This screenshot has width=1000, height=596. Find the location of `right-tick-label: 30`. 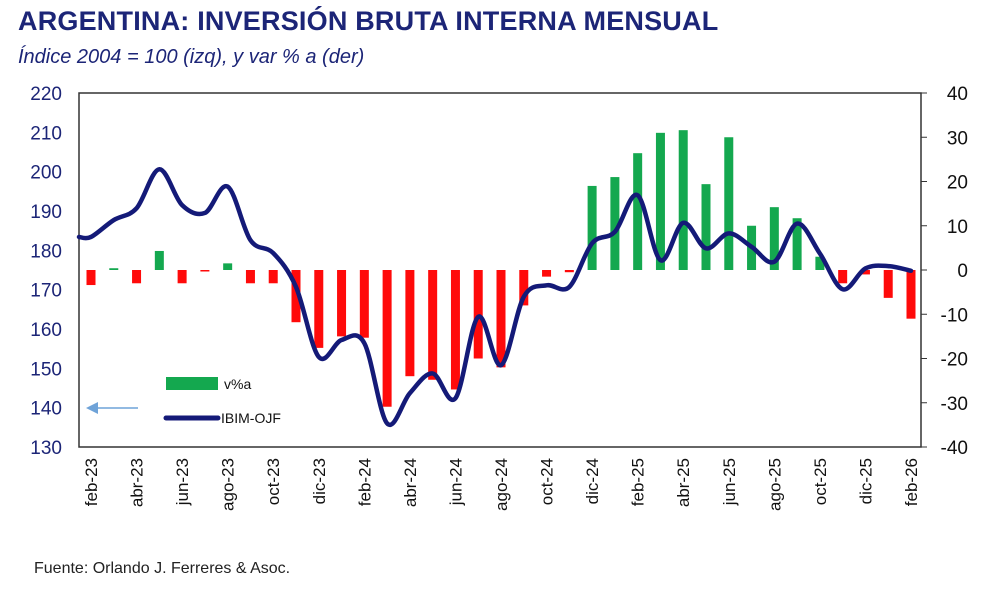

right-tick-label: 30 is located at coordinates (957, 138).